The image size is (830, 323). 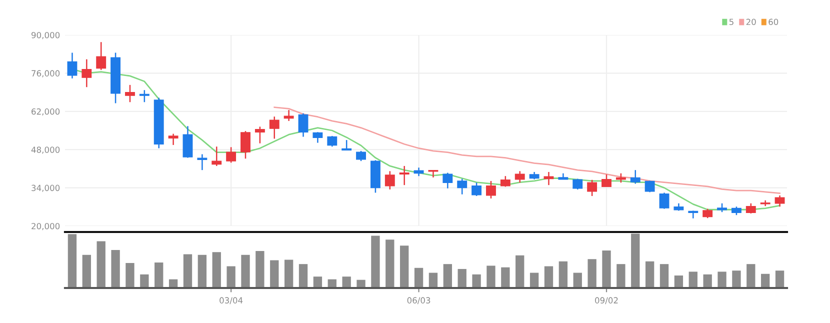 I want to click on y-tick-label: 90,000, so click(x=46, y=36).